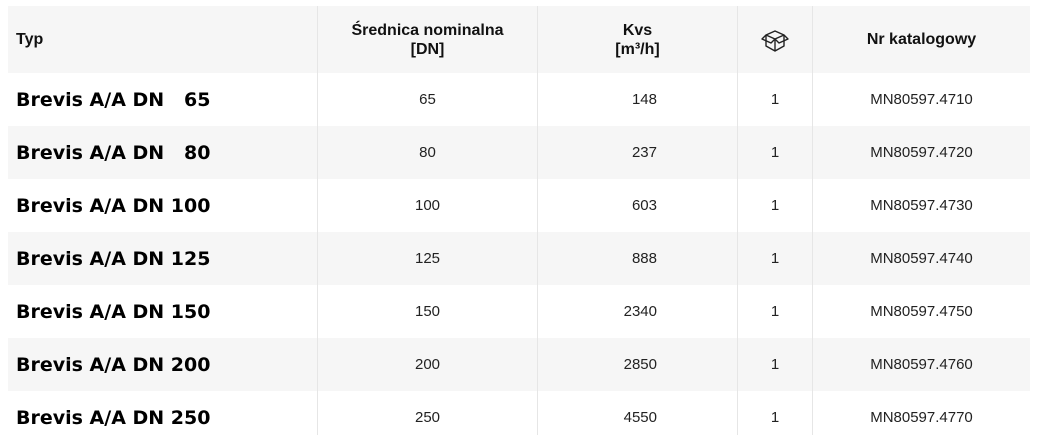 The height and width of the screenshot is (435, 1037). What do you see at coordinates (163, 205) in the screenshot?
I see `type-cell: Brevis A/A DN 100` at bounding box center [163, 205].